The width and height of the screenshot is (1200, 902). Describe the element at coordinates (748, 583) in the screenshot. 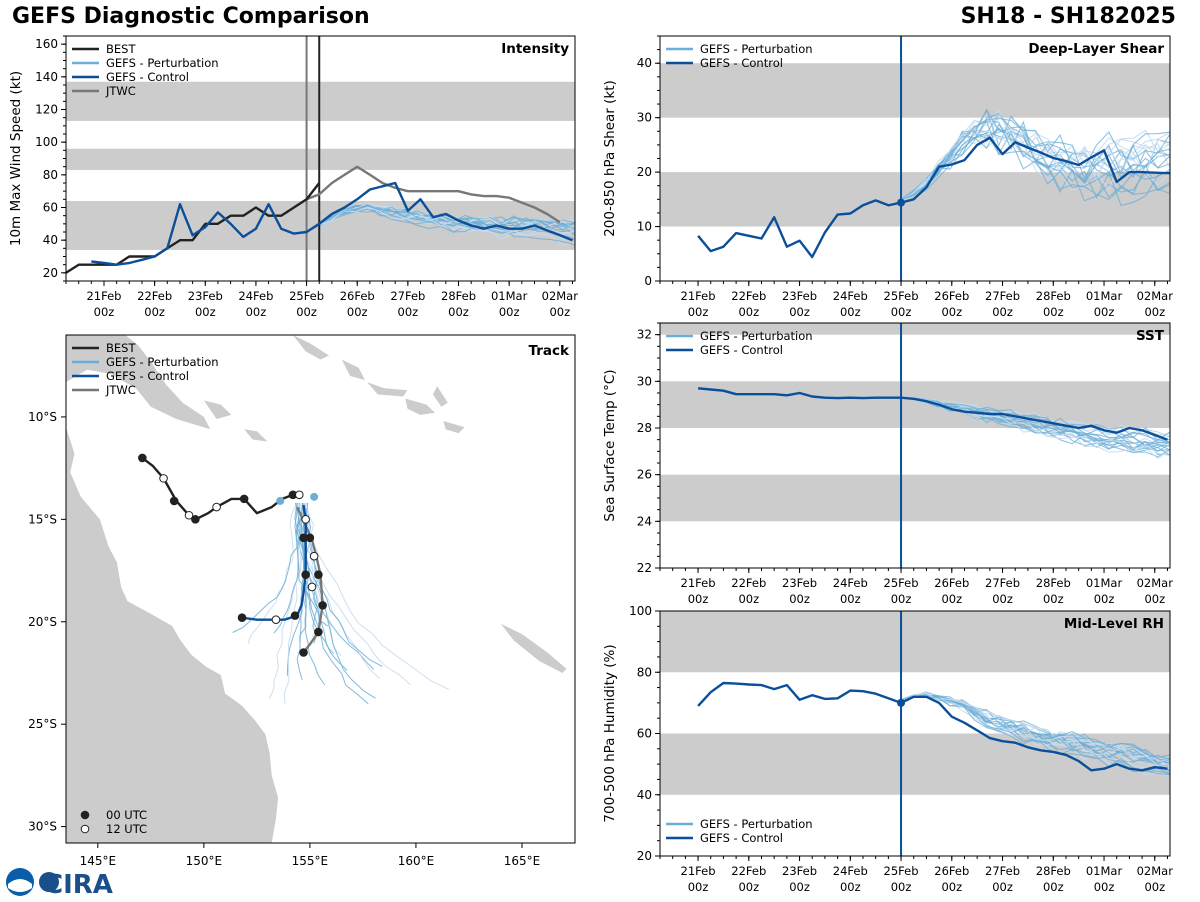

I see `x-tick-label-date: 22Feb` at that location.